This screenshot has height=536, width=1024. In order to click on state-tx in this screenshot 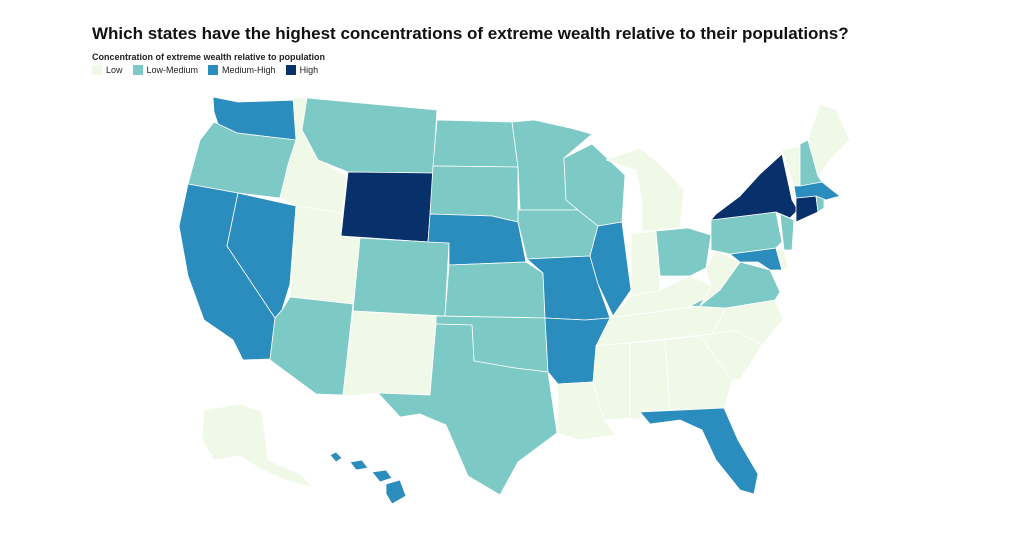, I will do `click(467, 409)`.